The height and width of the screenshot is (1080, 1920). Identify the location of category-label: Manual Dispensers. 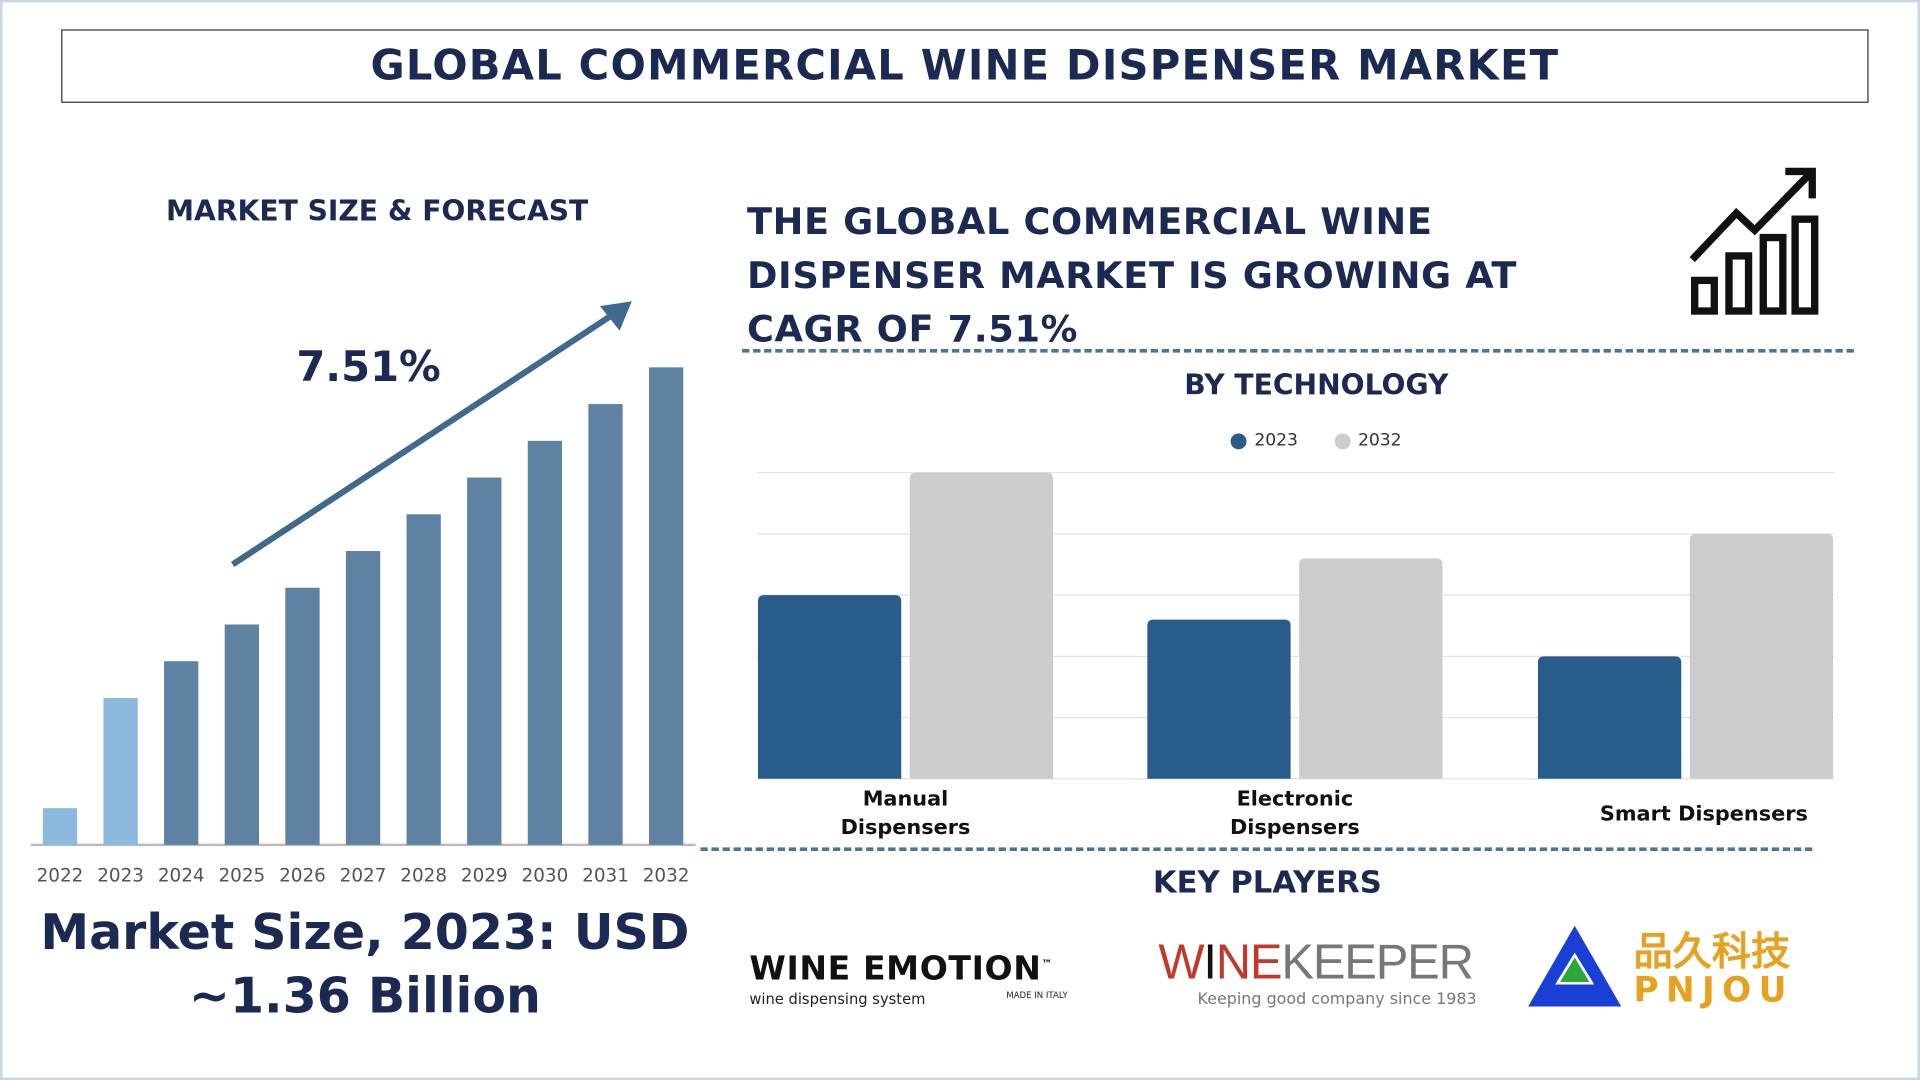
(905, 814).